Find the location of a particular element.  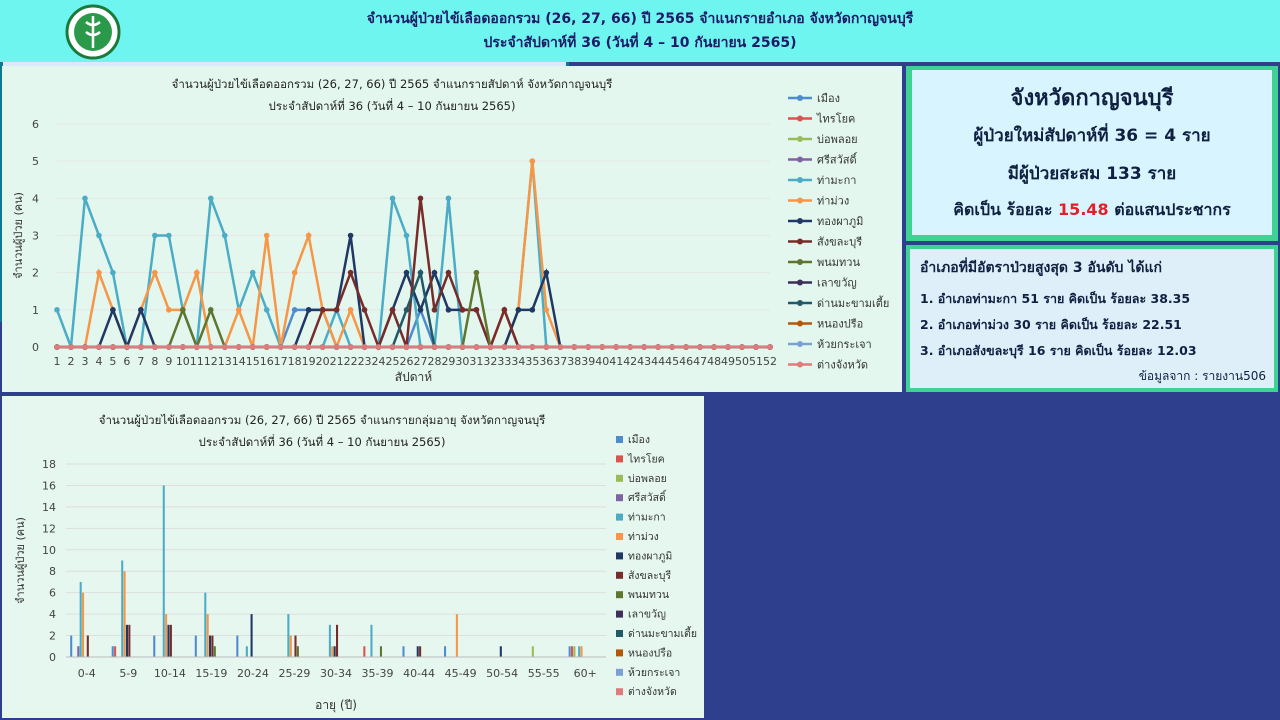

line-x-tick-label: 28 is located at coordinates (434, 361).